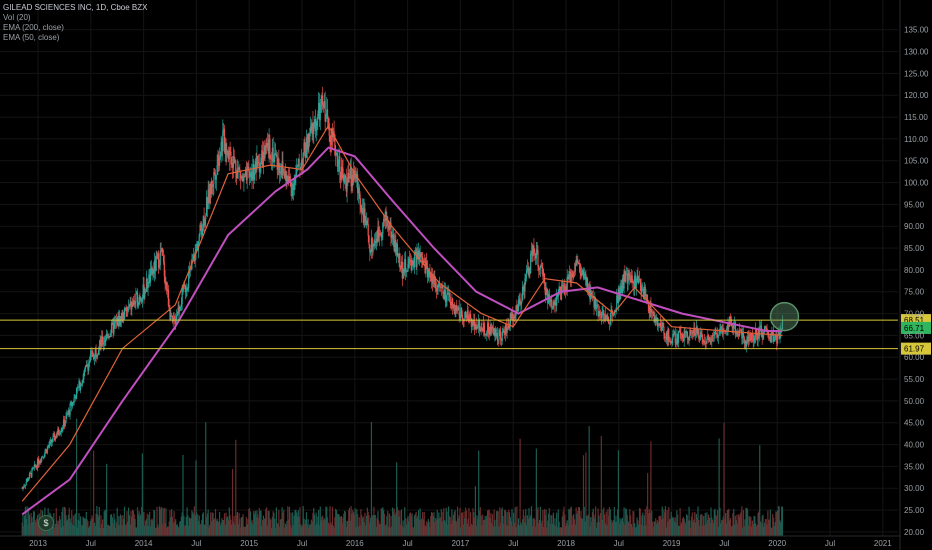 This screenshot has width=932, height=550. I want to click on dividend-marker: $, so click(46, 523).